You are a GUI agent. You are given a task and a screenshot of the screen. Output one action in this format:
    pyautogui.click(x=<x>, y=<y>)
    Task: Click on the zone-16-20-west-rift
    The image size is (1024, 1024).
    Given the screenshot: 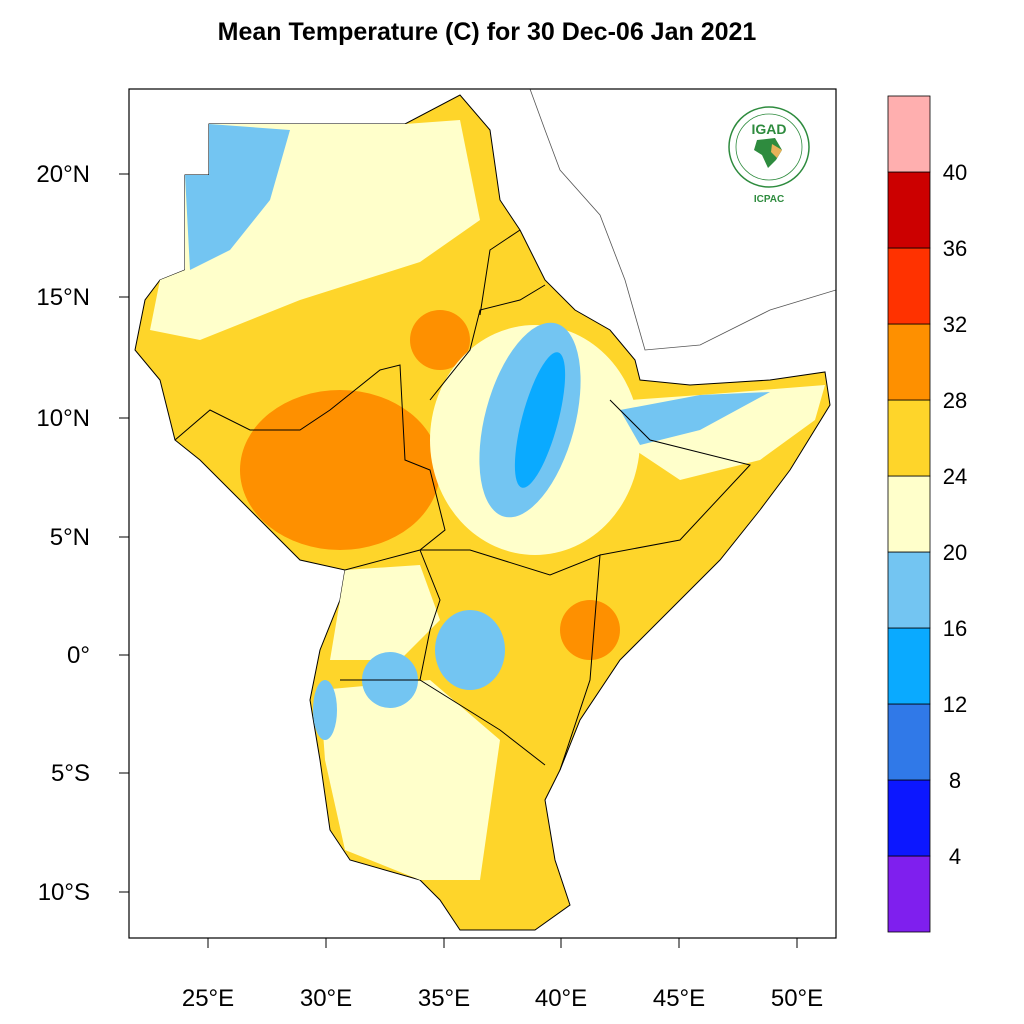 What is the action you would take?
    pyautogui.click(x=325, y=710)
    